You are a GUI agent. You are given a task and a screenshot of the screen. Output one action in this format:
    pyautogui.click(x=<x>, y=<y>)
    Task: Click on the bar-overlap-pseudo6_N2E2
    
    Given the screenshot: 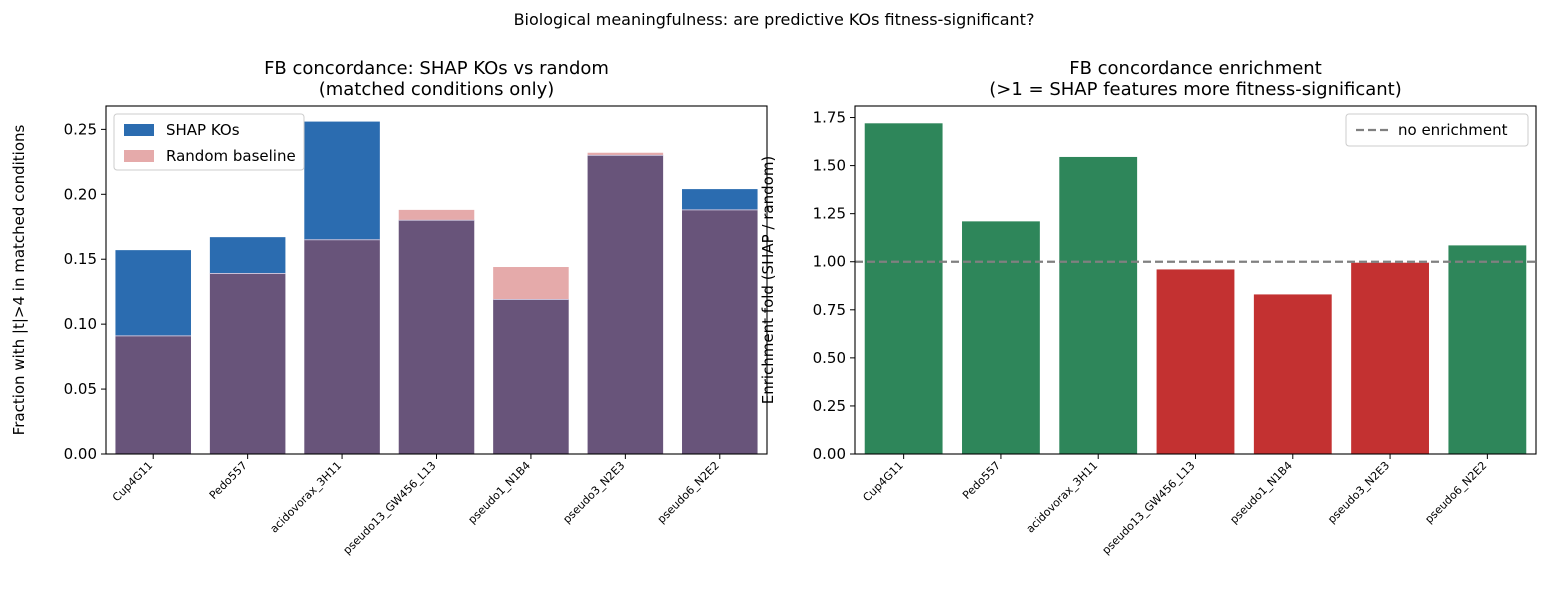 What is the action you would take?
    pyautogui.click(x=720, y=331)
    